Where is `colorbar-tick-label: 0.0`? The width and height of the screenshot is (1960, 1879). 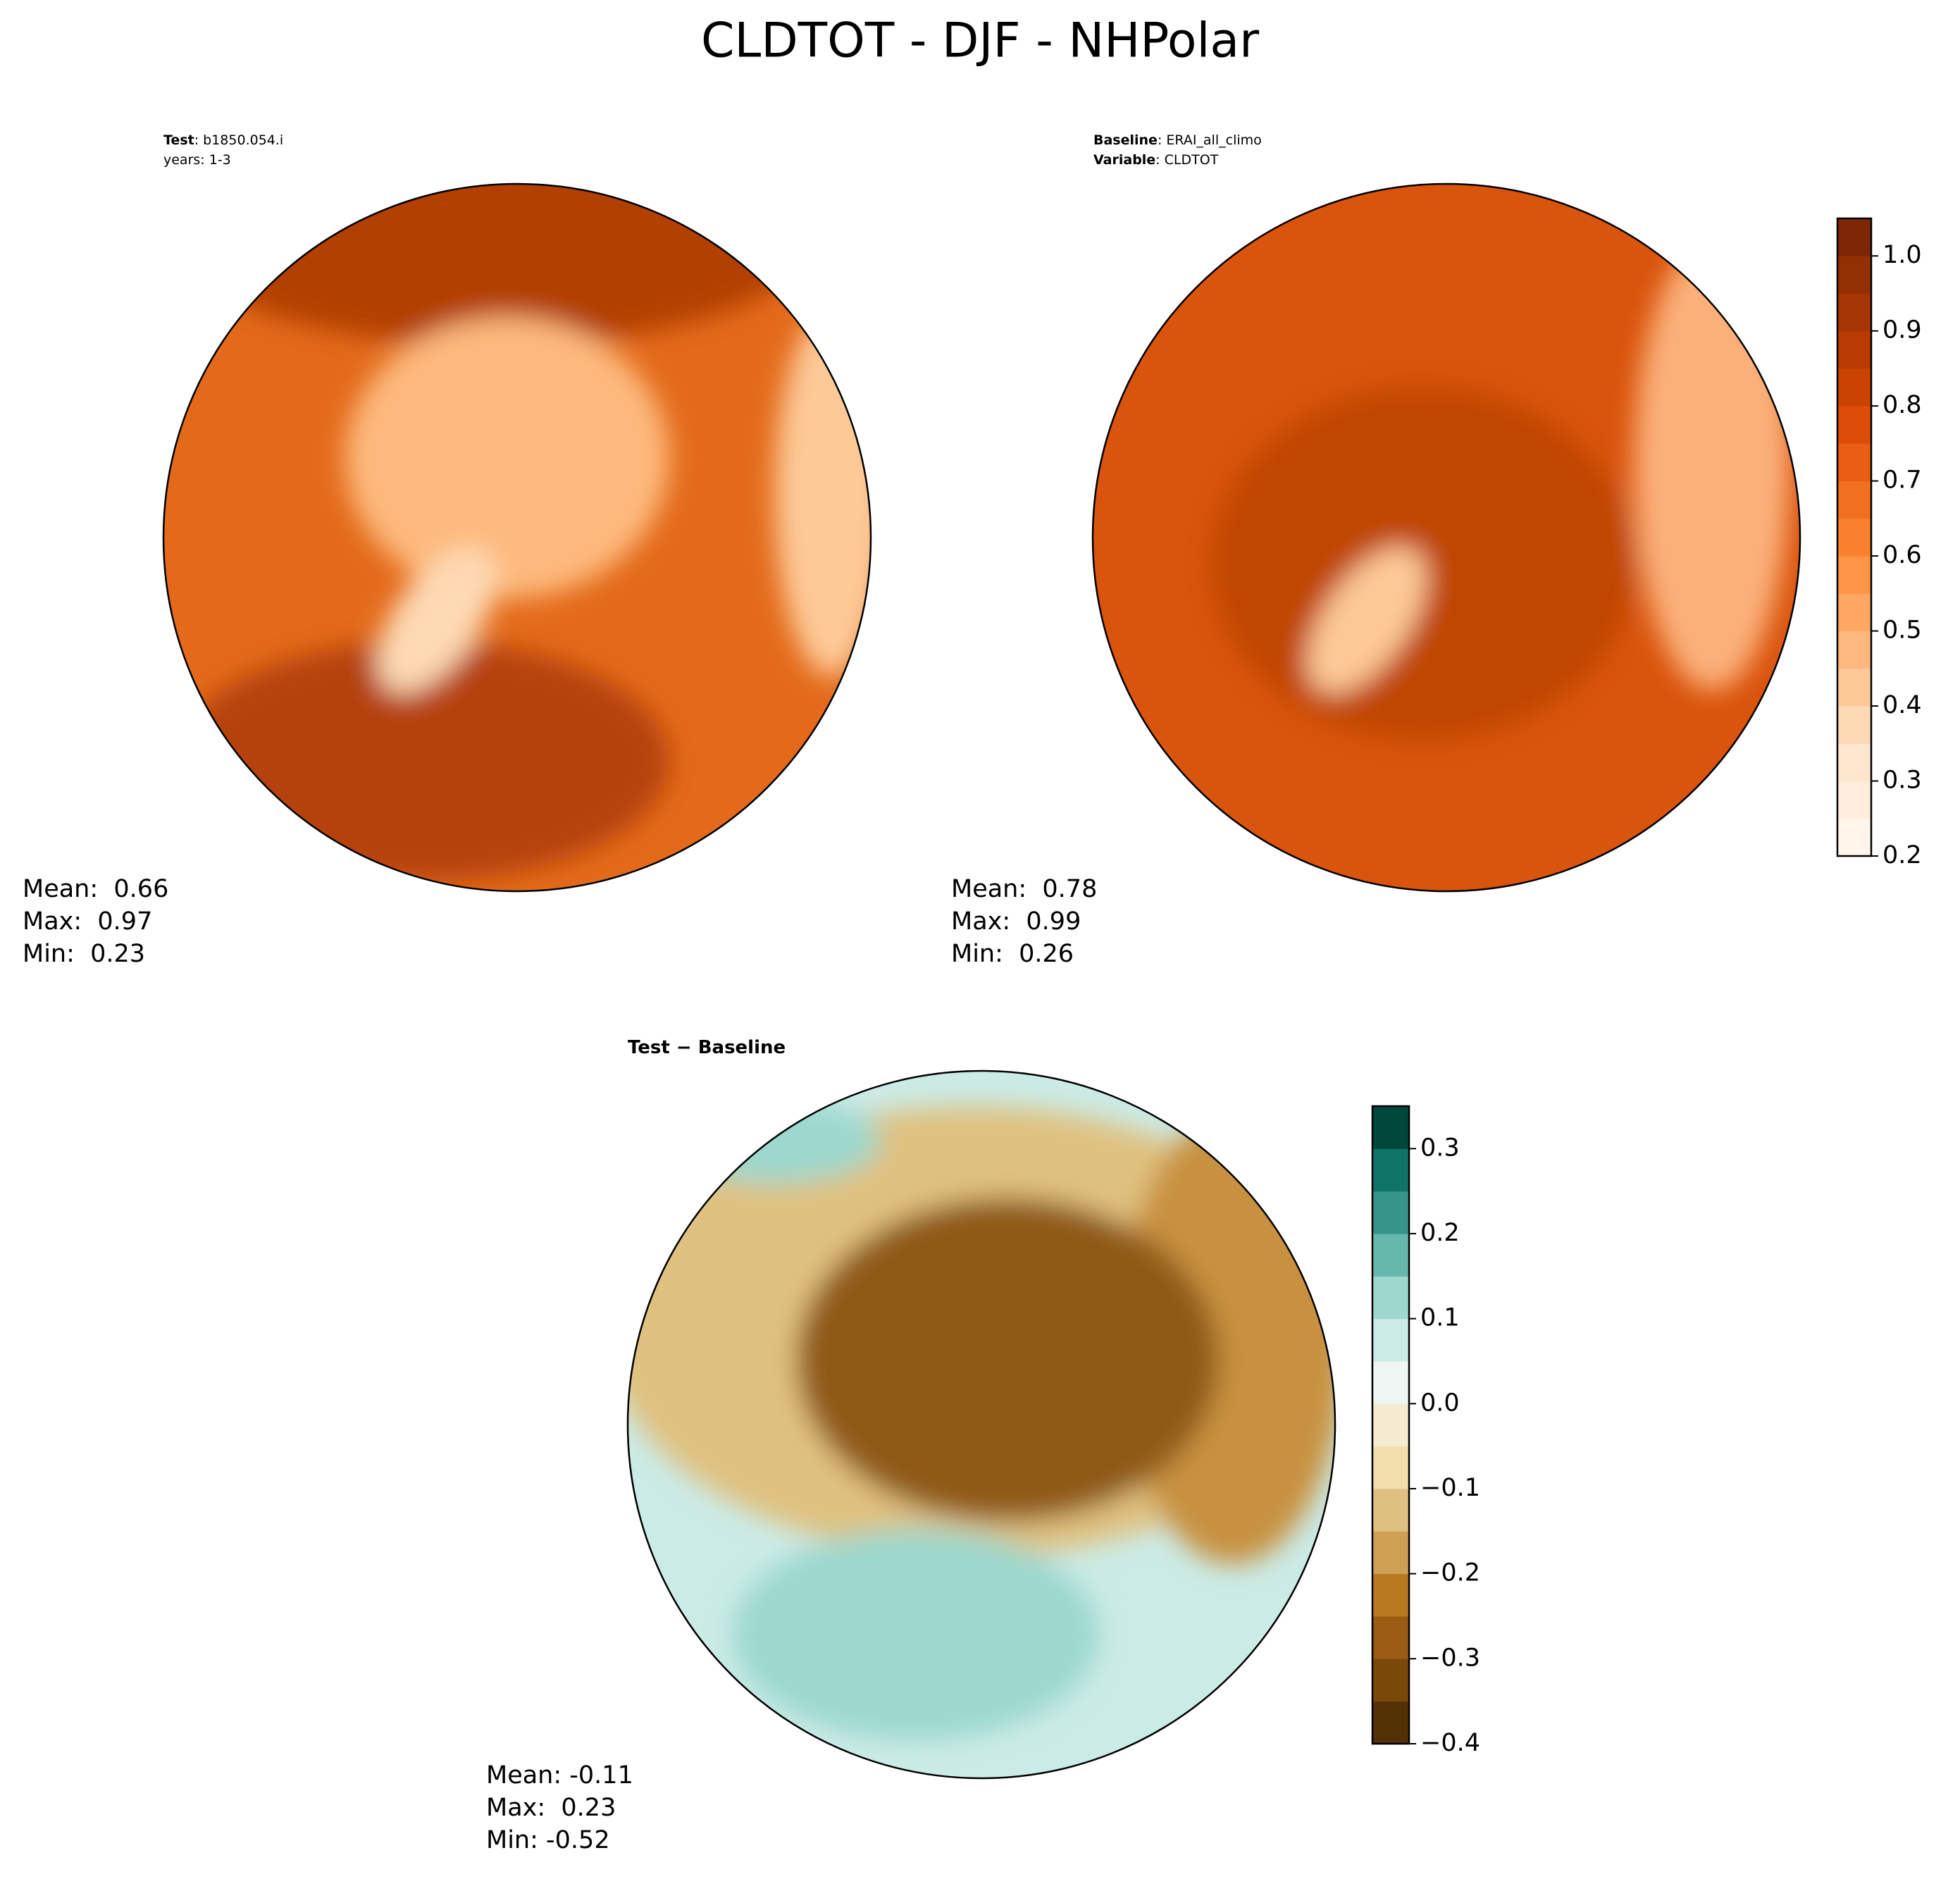
colorbar-tick-label: 0.0 is located at coordinates (1440, 1403).